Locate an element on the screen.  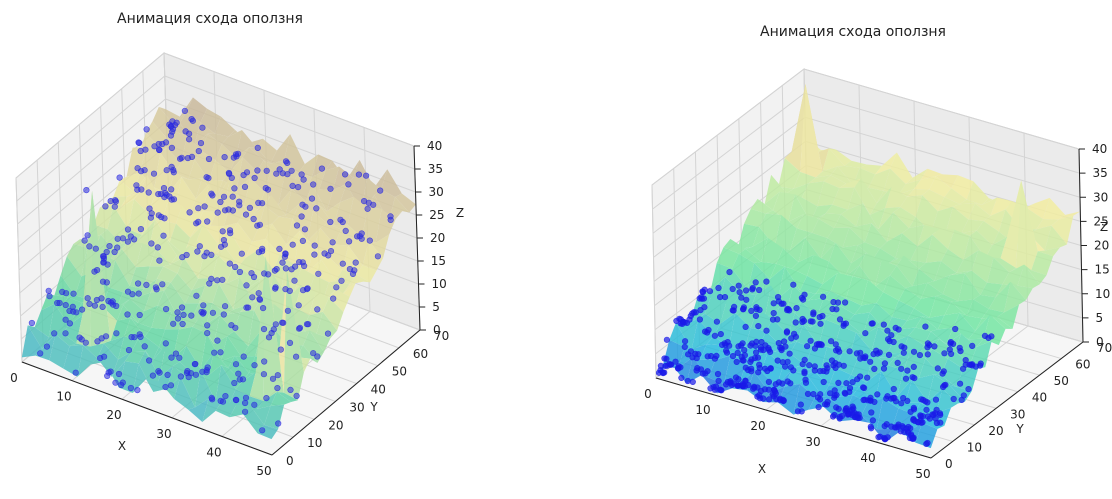
z-axis-label: Z is located at coordinates (1104, 227).